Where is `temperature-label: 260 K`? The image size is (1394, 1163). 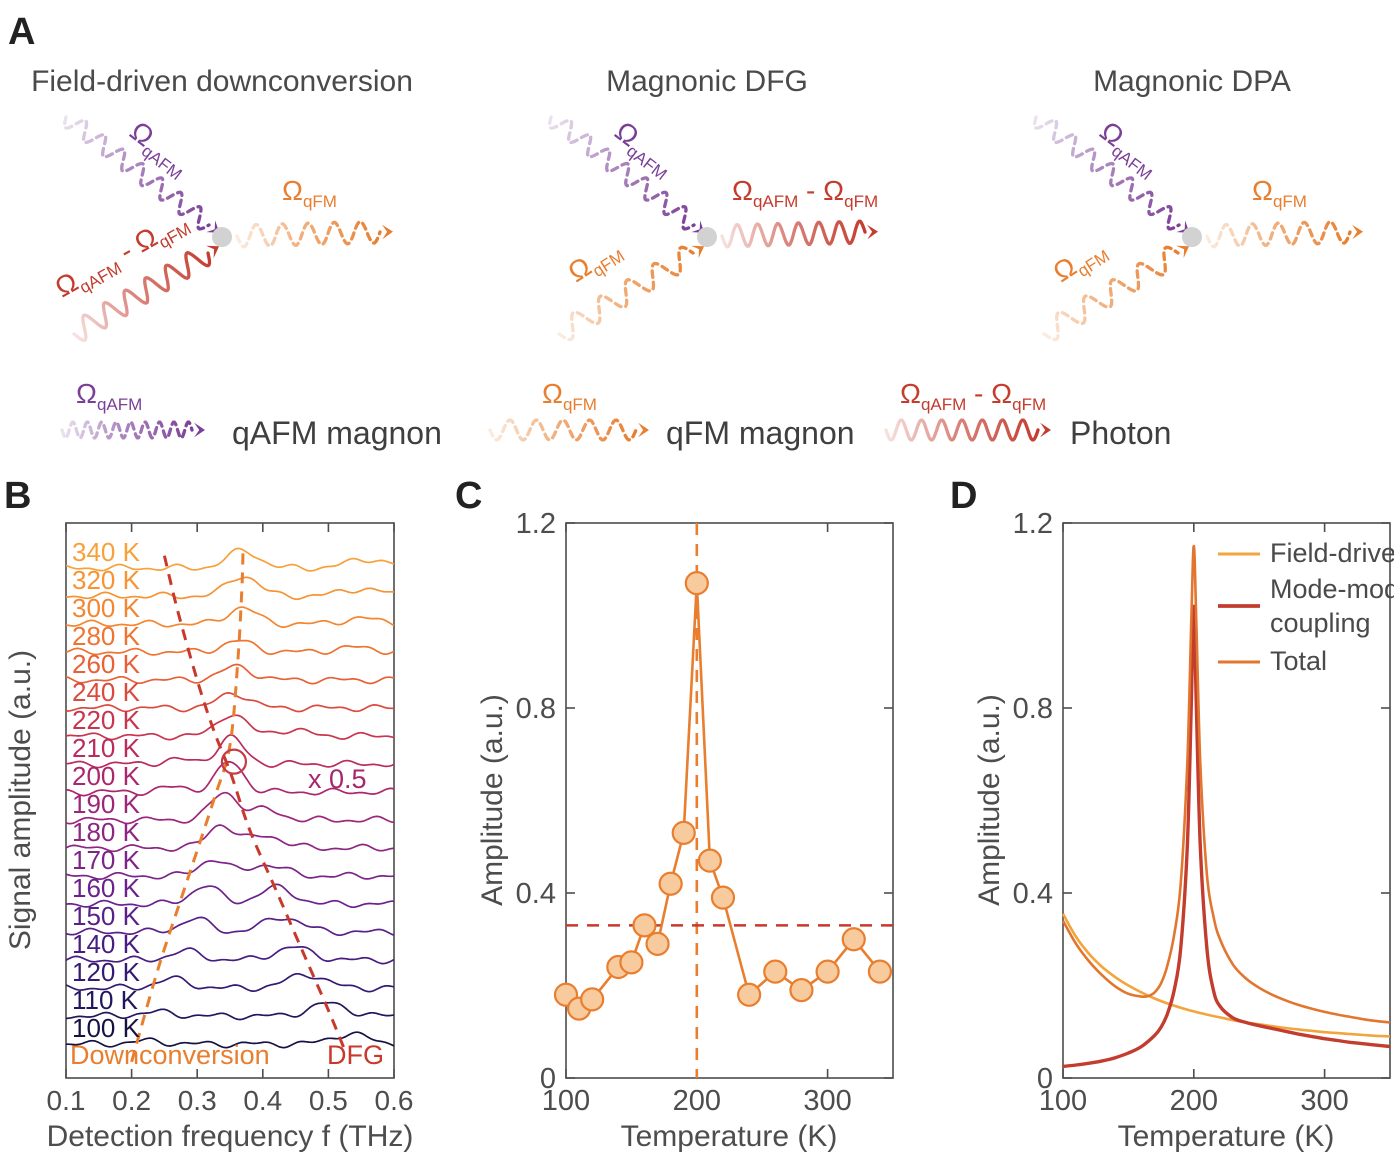
temperature-label: 260 K is located at coordinates (106, 664).